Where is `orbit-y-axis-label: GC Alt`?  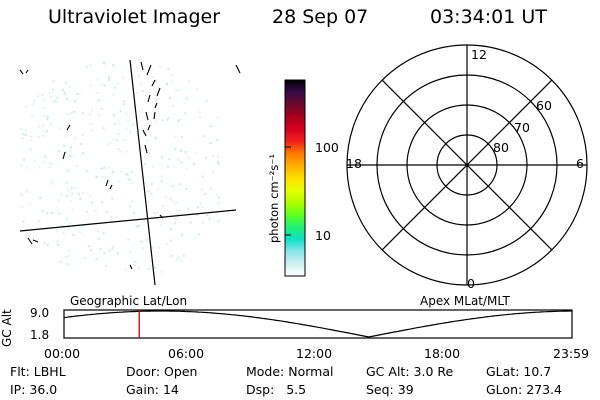 orbit-y-axis-label: GC Alt is located at coordinates (7, 328).